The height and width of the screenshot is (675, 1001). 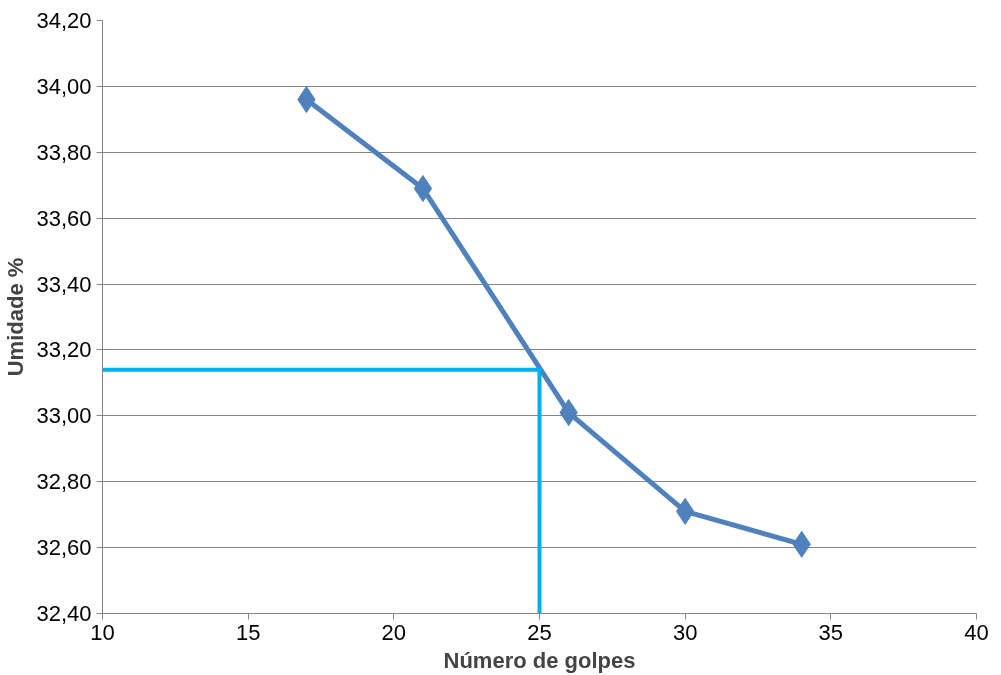 What do you see at coordinates (248, 632) in the screenshot?
I see `x-tick-label: 15` at bounding box center [248, 632].